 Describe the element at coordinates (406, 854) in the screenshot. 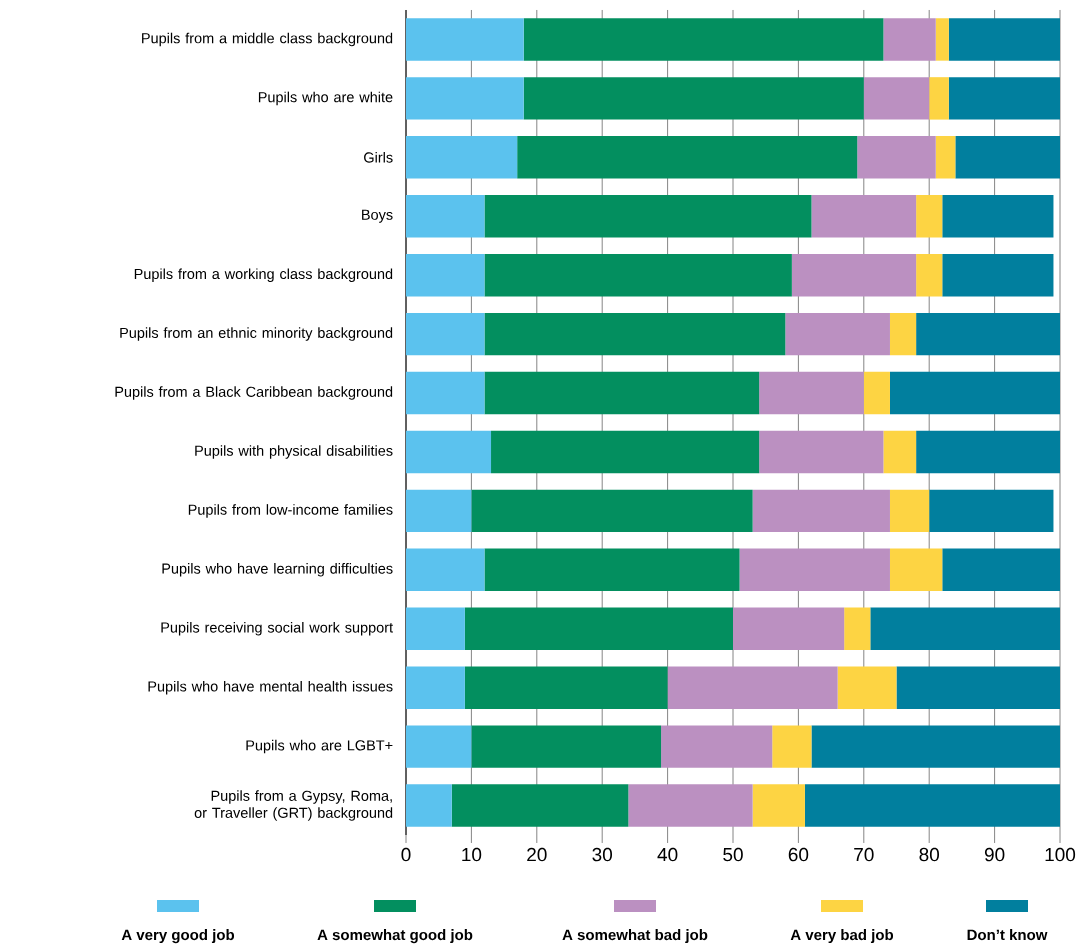

I see `x-tick-label: 0` at that location.